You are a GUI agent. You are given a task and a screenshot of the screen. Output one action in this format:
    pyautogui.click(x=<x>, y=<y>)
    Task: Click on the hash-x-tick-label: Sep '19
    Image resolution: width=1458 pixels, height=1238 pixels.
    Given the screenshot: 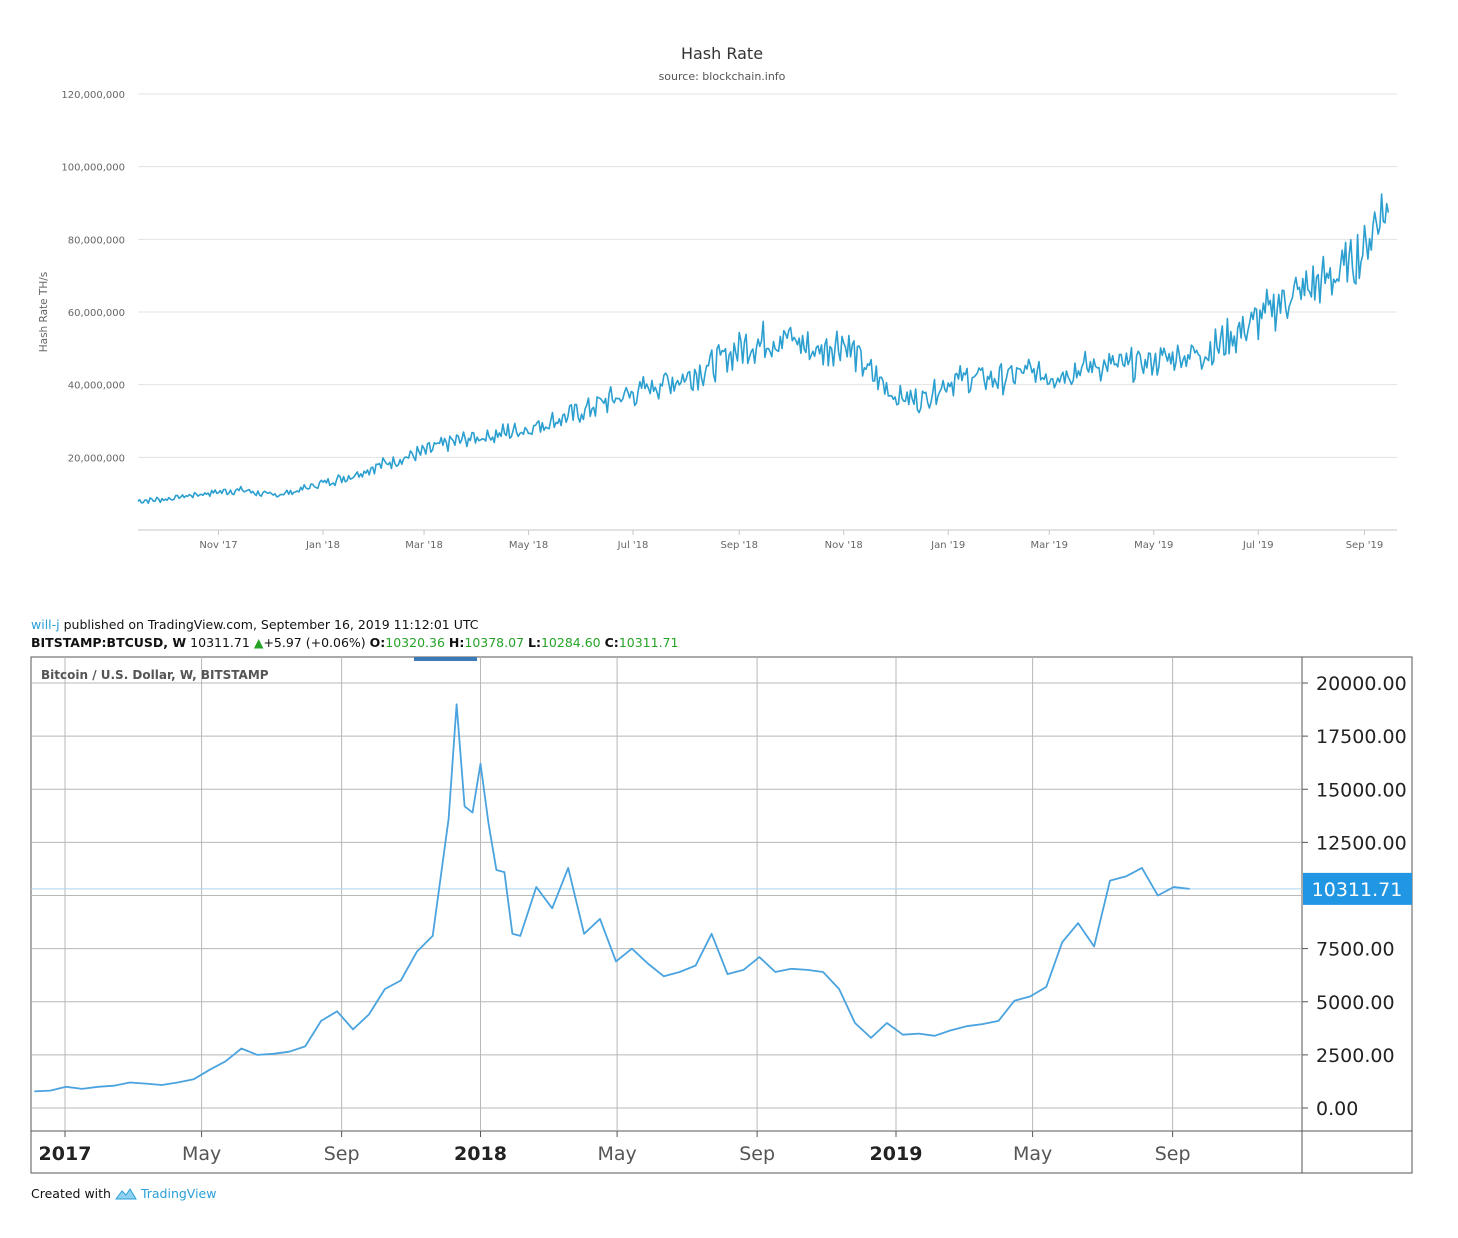 What is the action you would take?
    pyautogui.click(x=1365, y=545)
    